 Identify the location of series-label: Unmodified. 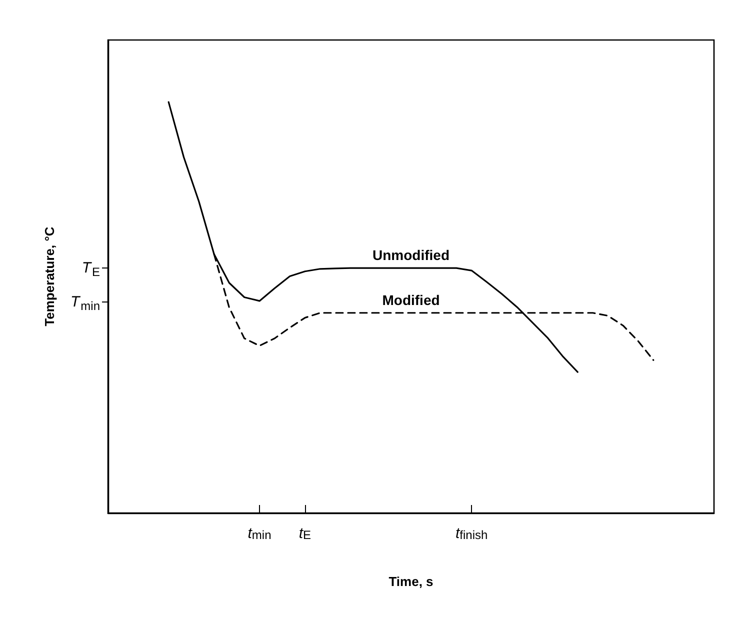
(411, 255).